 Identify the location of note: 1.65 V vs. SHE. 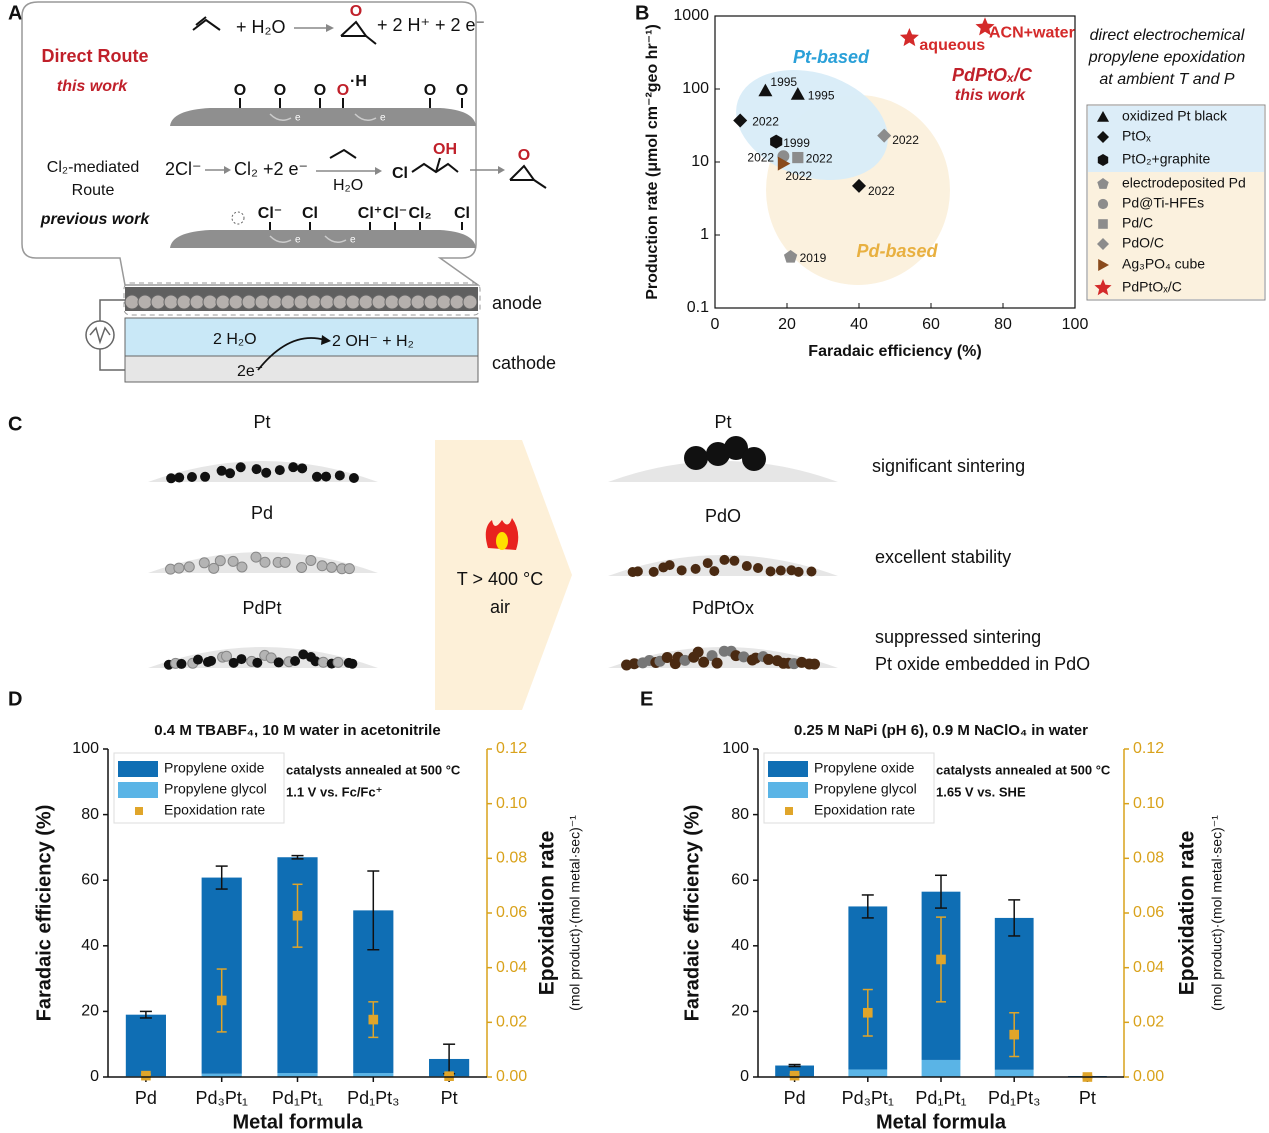
(981, 791).